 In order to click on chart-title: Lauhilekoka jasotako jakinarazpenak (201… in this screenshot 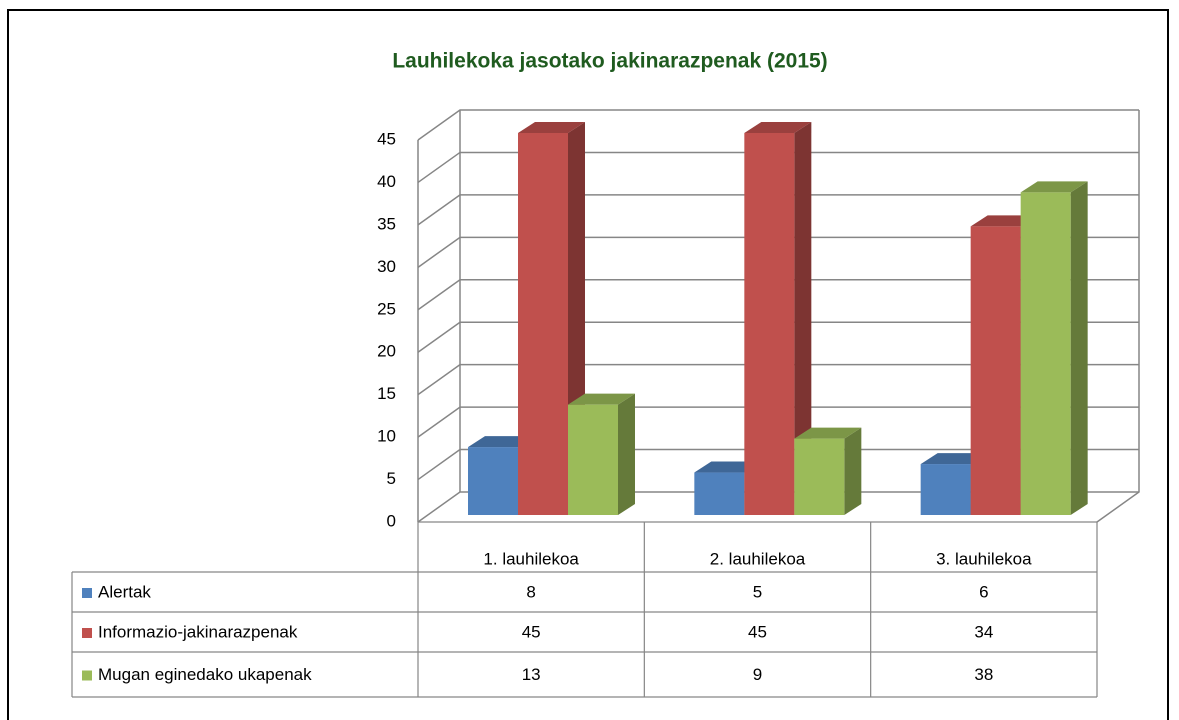, I will do `click(609, 61)`.